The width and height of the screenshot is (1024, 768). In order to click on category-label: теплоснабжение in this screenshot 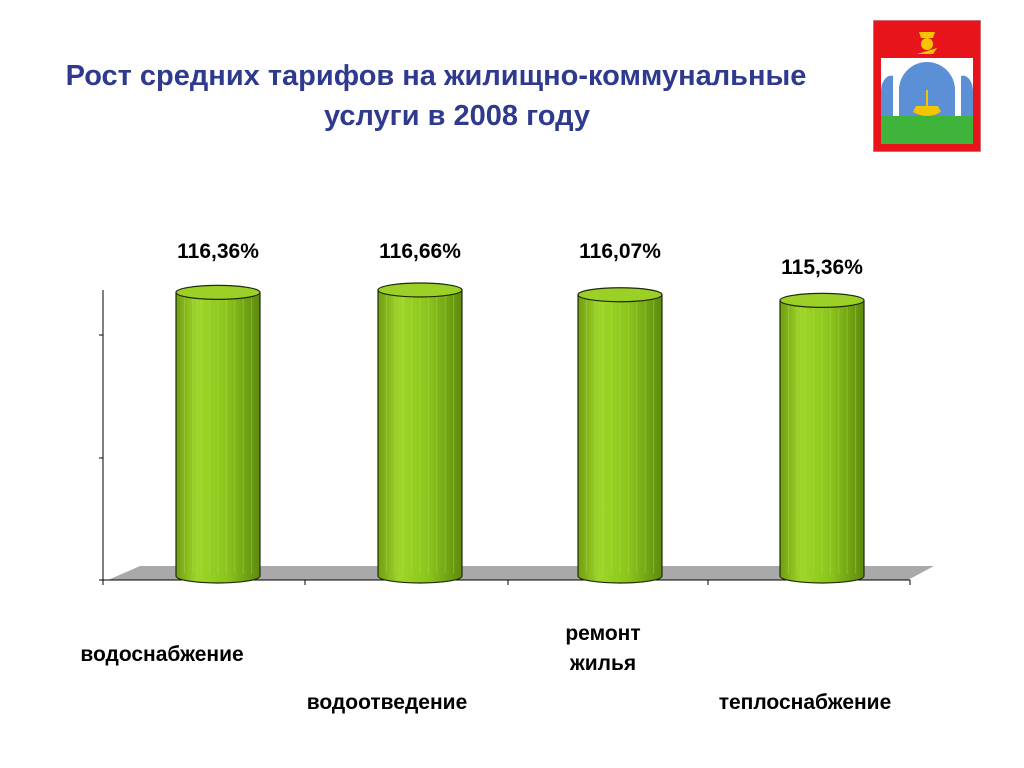, I will do `click(805, 703)`.